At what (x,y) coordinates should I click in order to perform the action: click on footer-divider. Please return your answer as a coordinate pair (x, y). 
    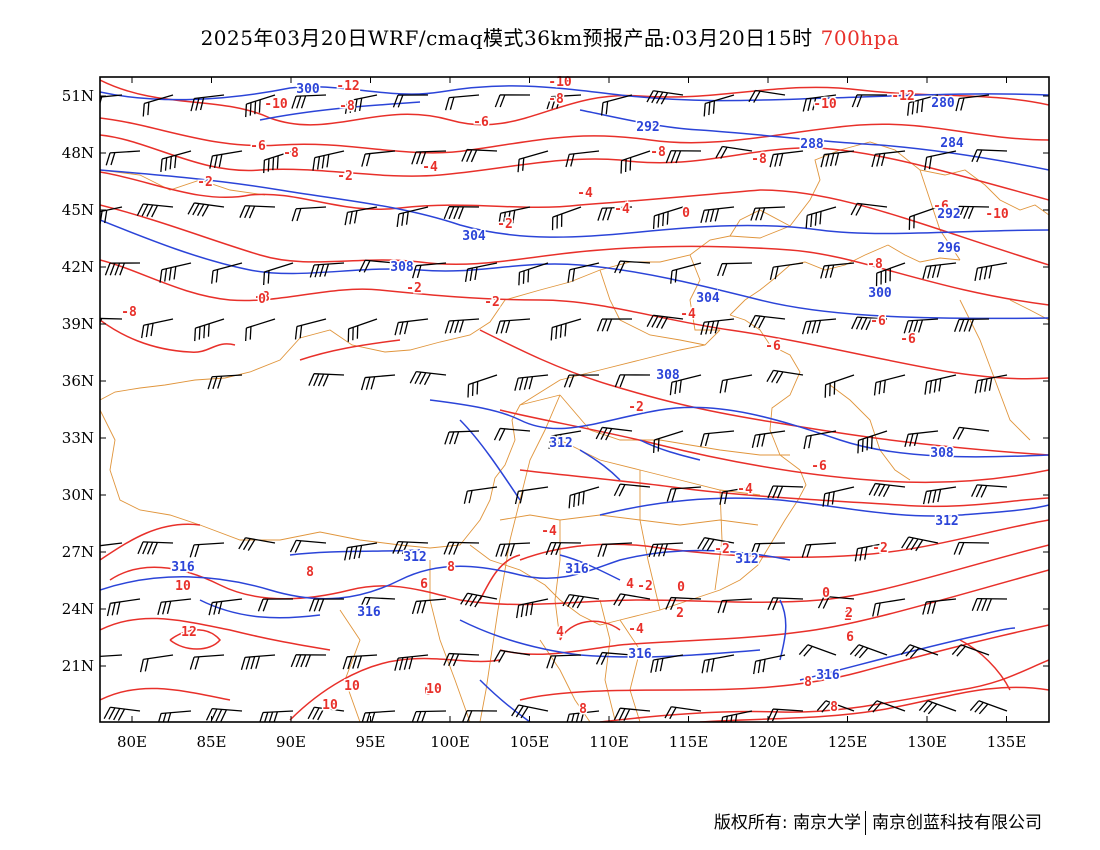
    Looking at the image, I should click on (865, 823).